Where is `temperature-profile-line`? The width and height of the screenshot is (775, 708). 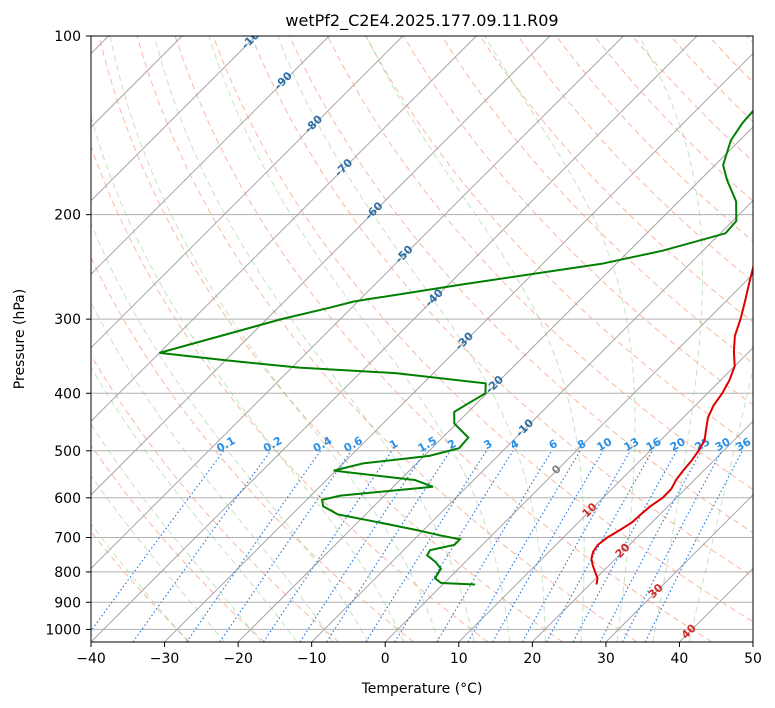 temperature-profile-line is located at coordinates (671, 424).